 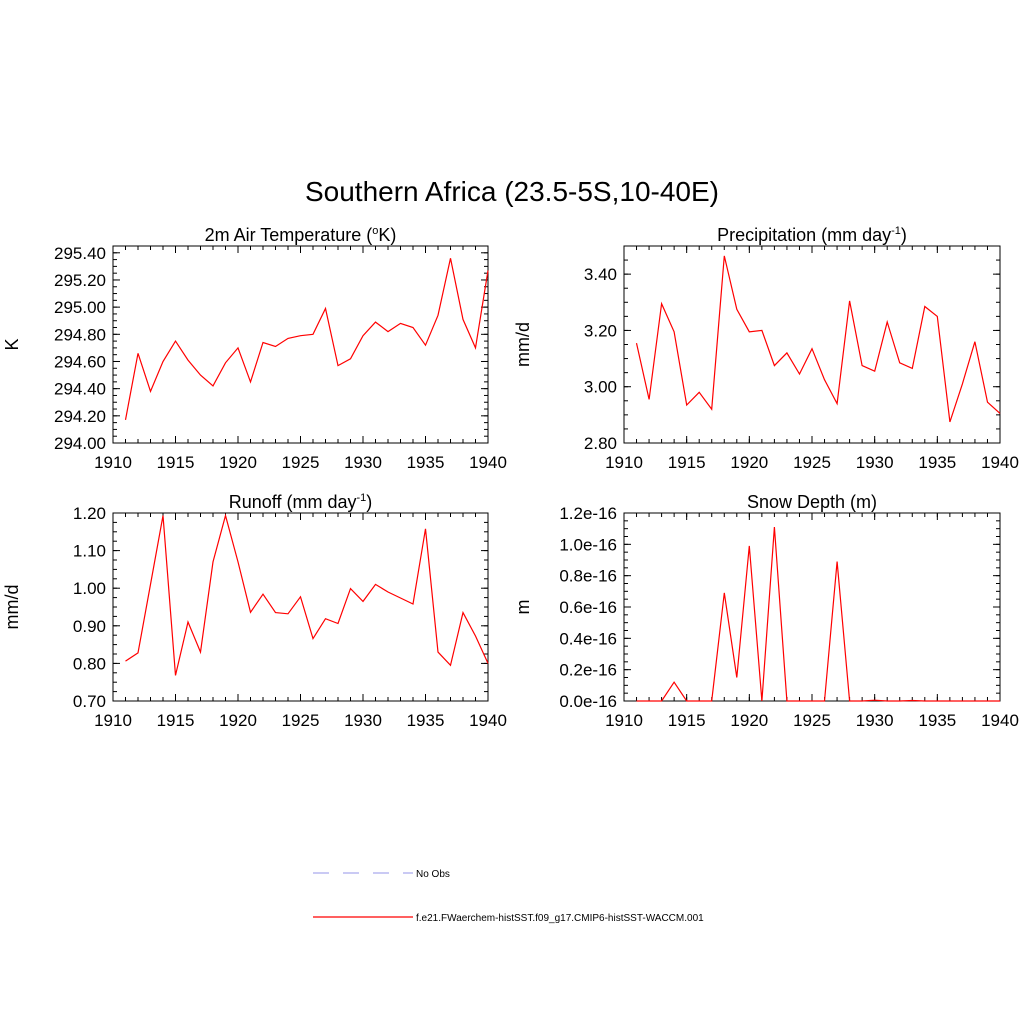 I want to click on y-tick-label: 0.80, so click(x=89, y=663).